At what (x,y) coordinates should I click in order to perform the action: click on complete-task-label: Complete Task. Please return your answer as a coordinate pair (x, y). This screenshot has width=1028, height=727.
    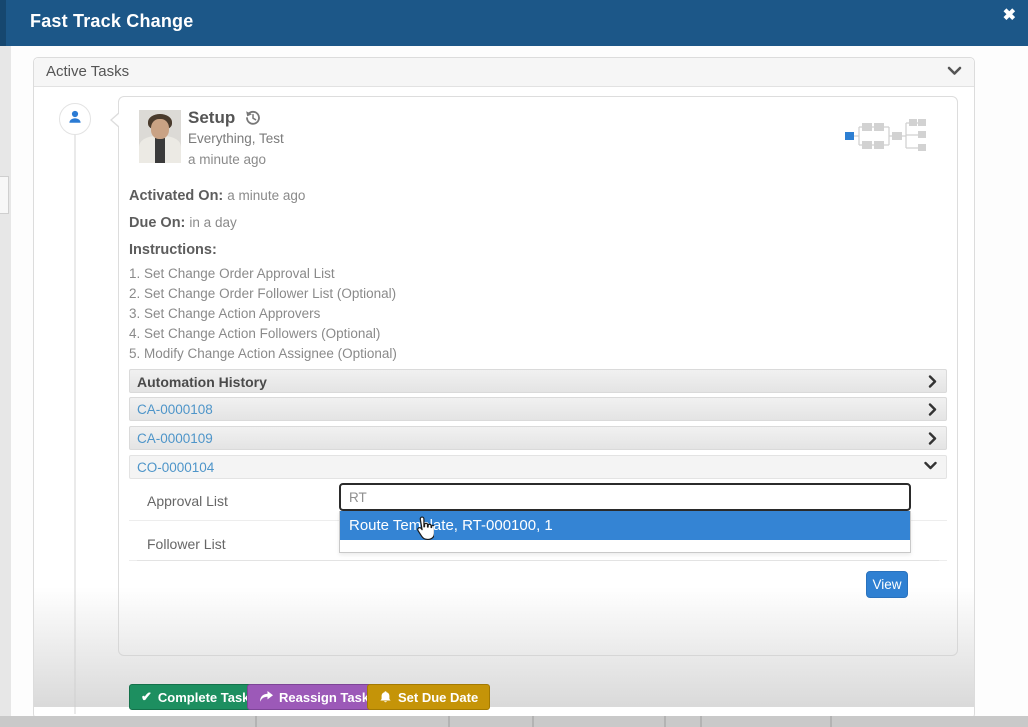
    Looking at the image, I should click on (203, 697).